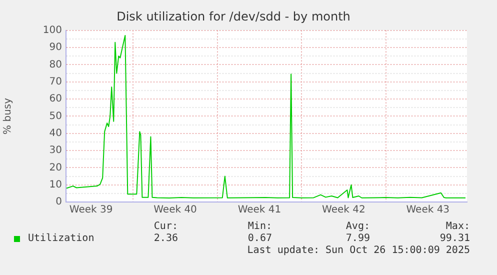  Describe the element at coordinates (344, 210) in the screenshot. I see `x-tick-label: Week 42` at that location.